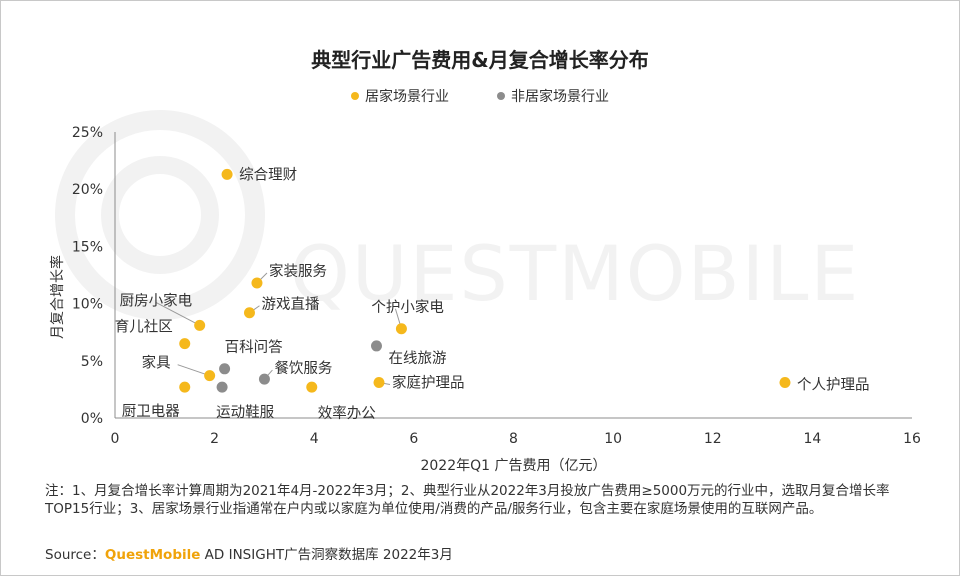 This screenshot has height=576, width=960. Describe the element at coordinates (347, 413) in the screenshot. I see `data-label: 效率办公` at that location.